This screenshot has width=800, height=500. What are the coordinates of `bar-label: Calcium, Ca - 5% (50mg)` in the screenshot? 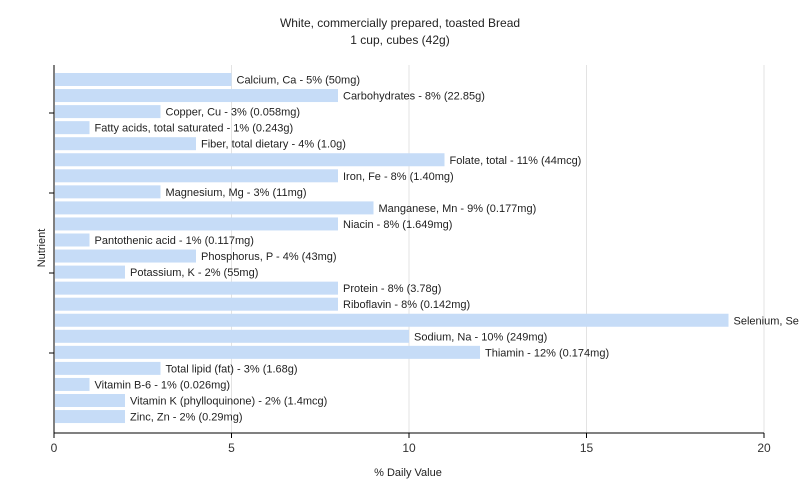 It's located at (298, 81).